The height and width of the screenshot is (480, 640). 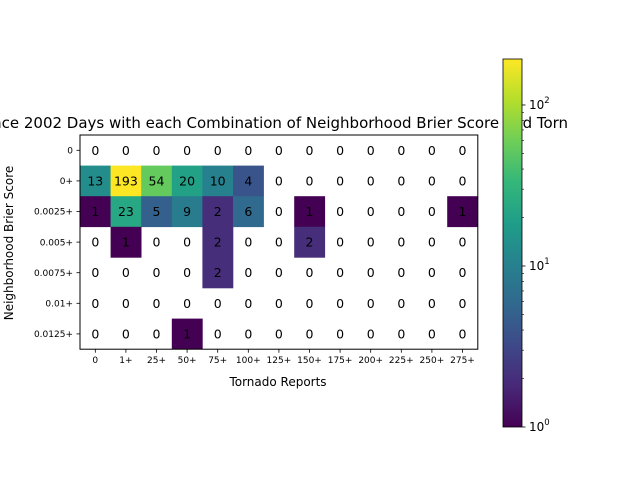 What do you see at coordinates (279, 361) in the screenshot?
I see `x-tick-label: 125+` at bounding box center [279, 361].